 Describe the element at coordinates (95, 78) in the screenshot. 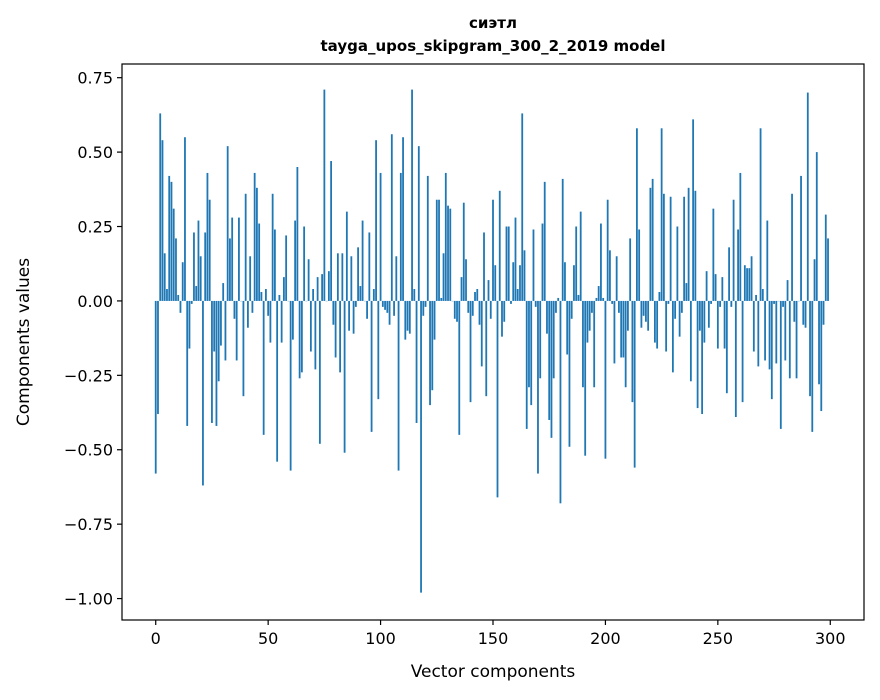

I see `y-tick-label: 0.75` at that location.